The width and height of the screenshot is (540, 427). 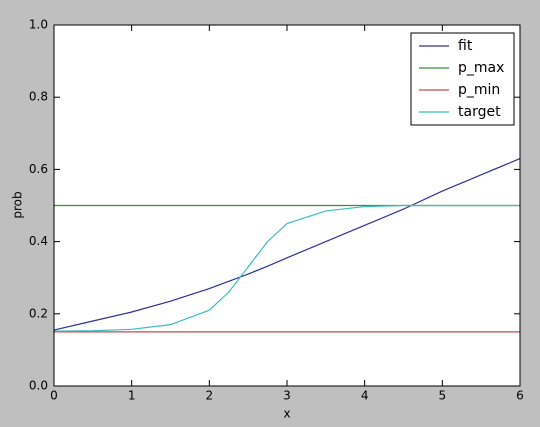 I want to click on y-axis-label: prob, so click(x=18, y=204).